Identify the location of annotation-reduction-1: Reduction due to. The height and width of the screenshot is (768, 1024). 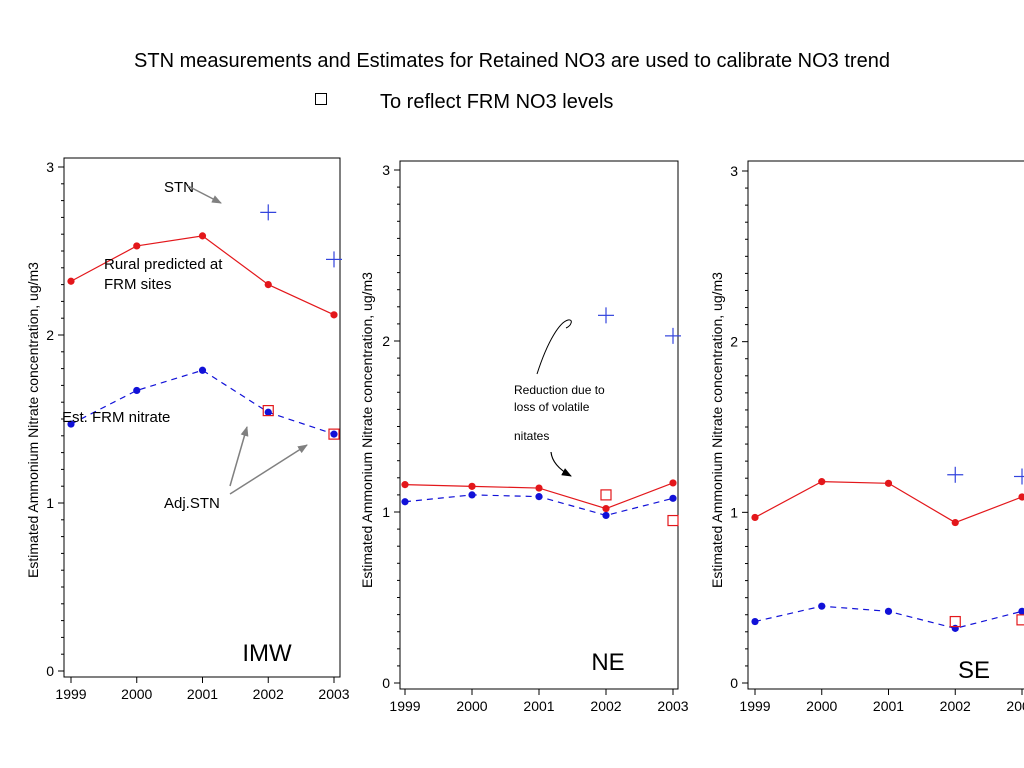
(559, 390).